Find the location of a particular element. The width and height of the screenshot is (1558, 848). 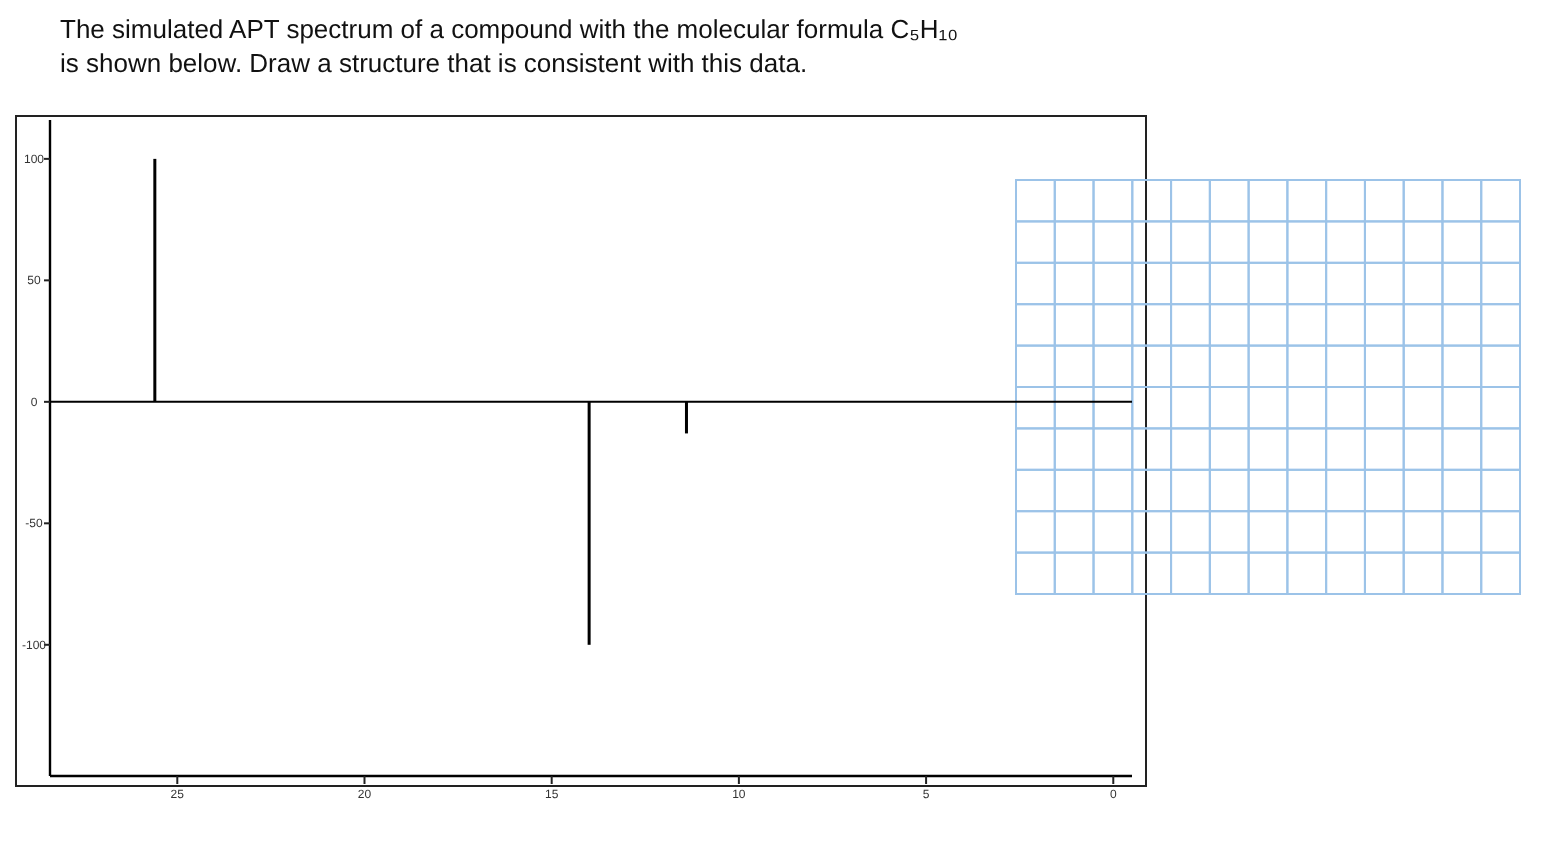

chart-subtitle: is shown below. Draw a structure that is consistent with this data. is located at coordinates (434, 63).